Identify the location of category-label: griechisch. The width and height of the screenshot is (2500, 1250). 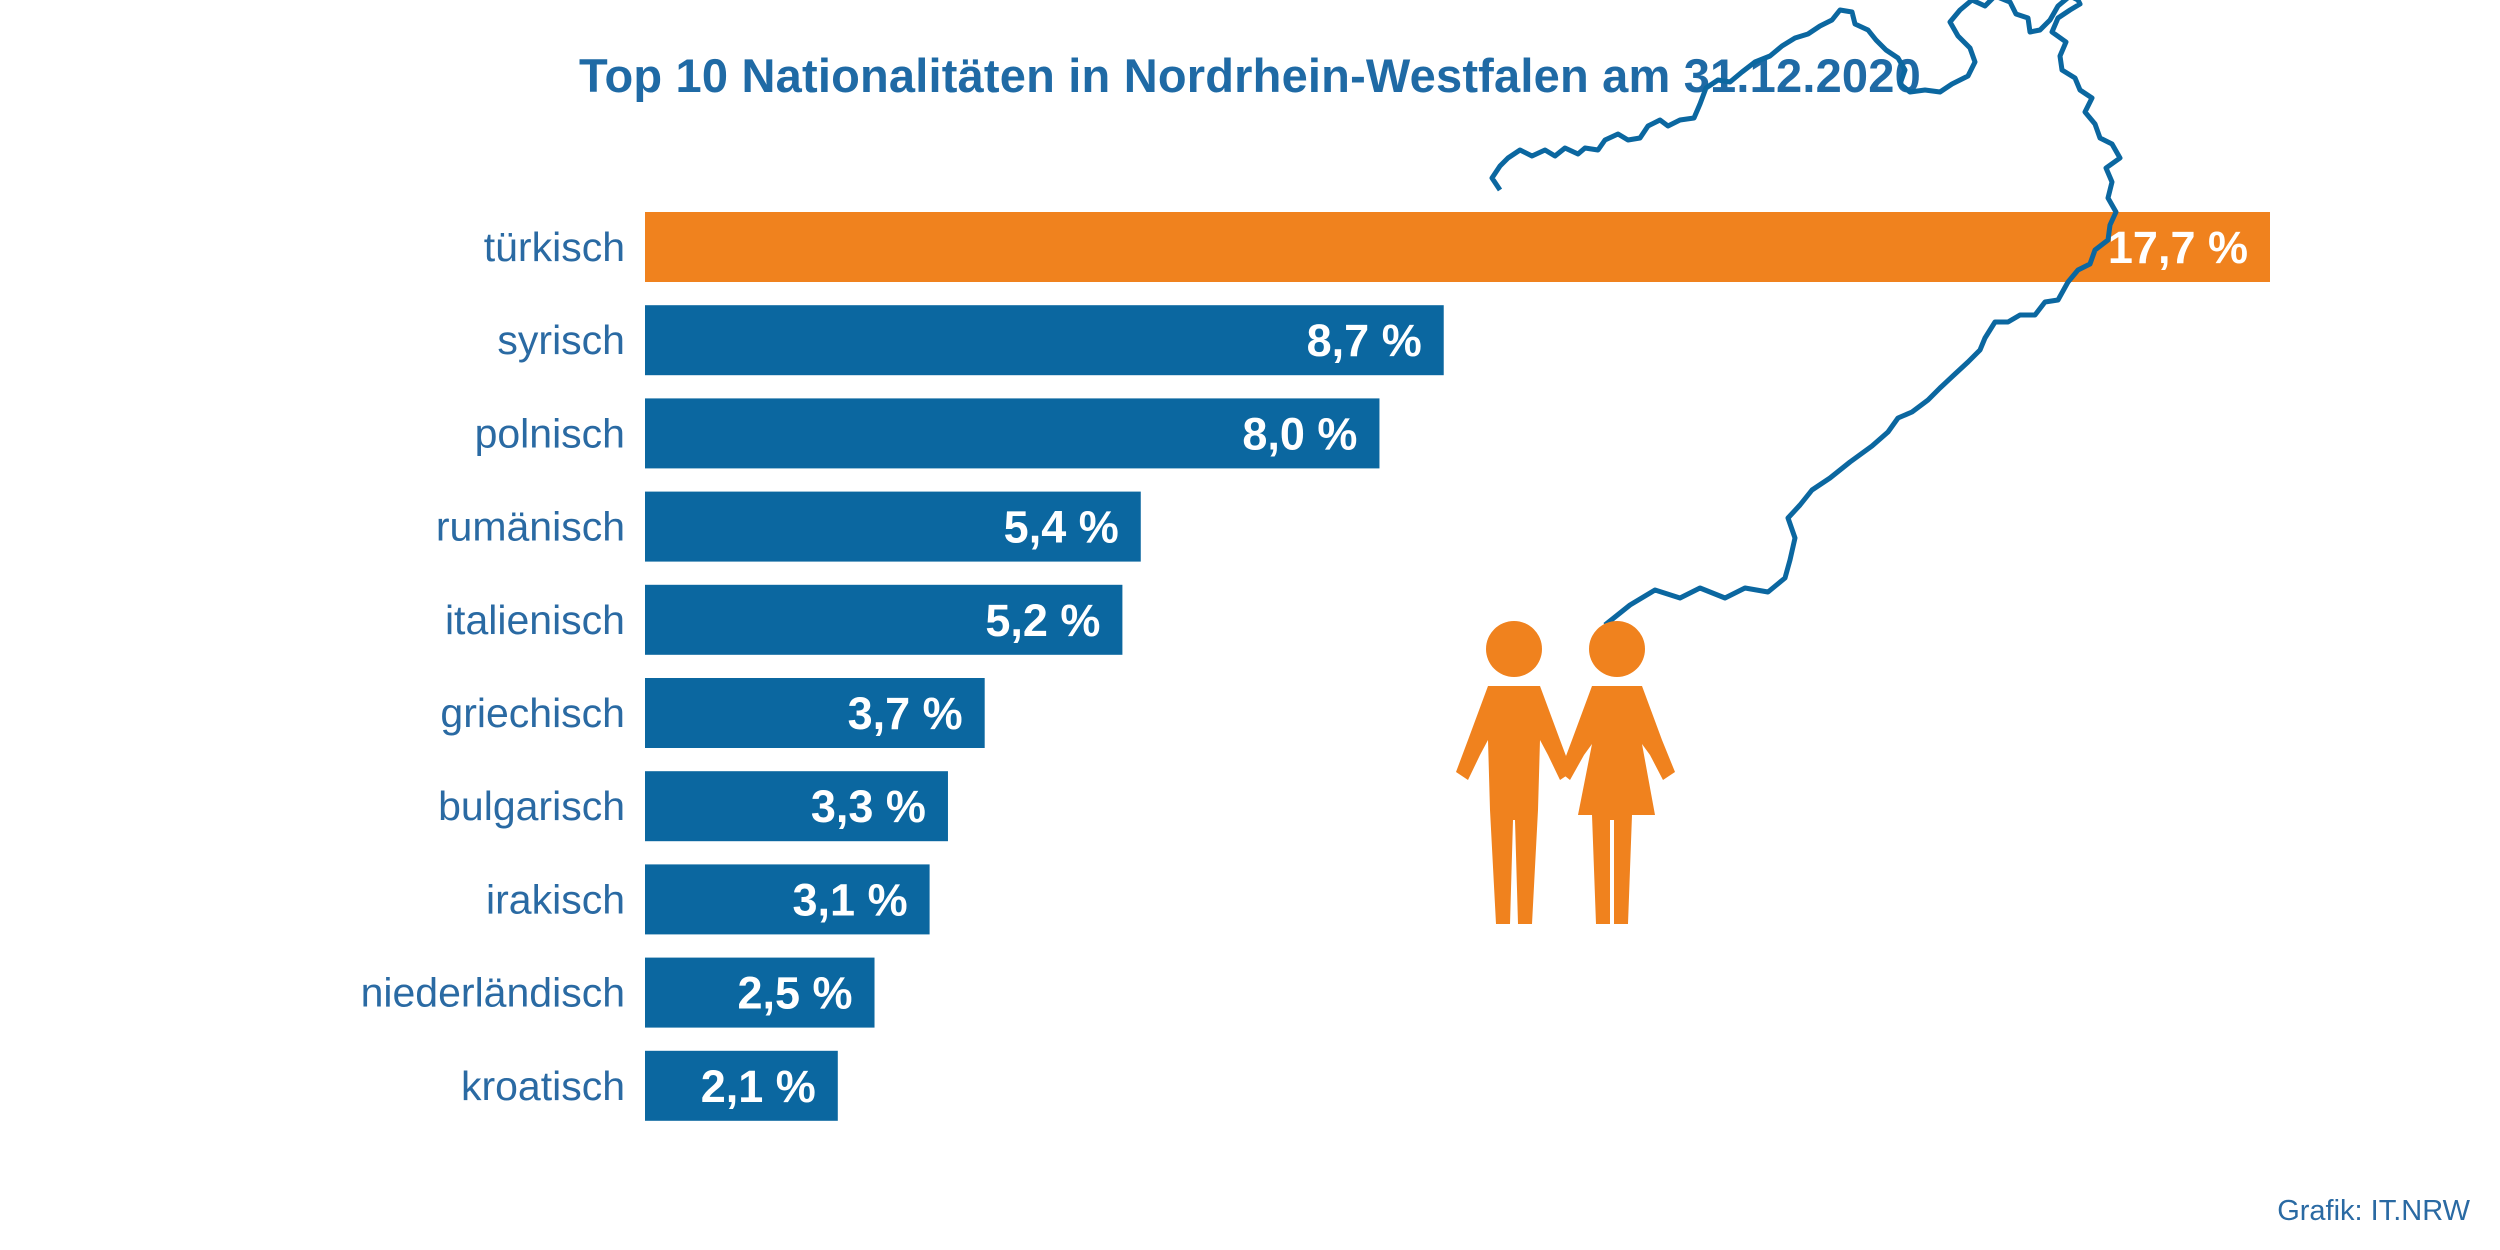
(532, 713).